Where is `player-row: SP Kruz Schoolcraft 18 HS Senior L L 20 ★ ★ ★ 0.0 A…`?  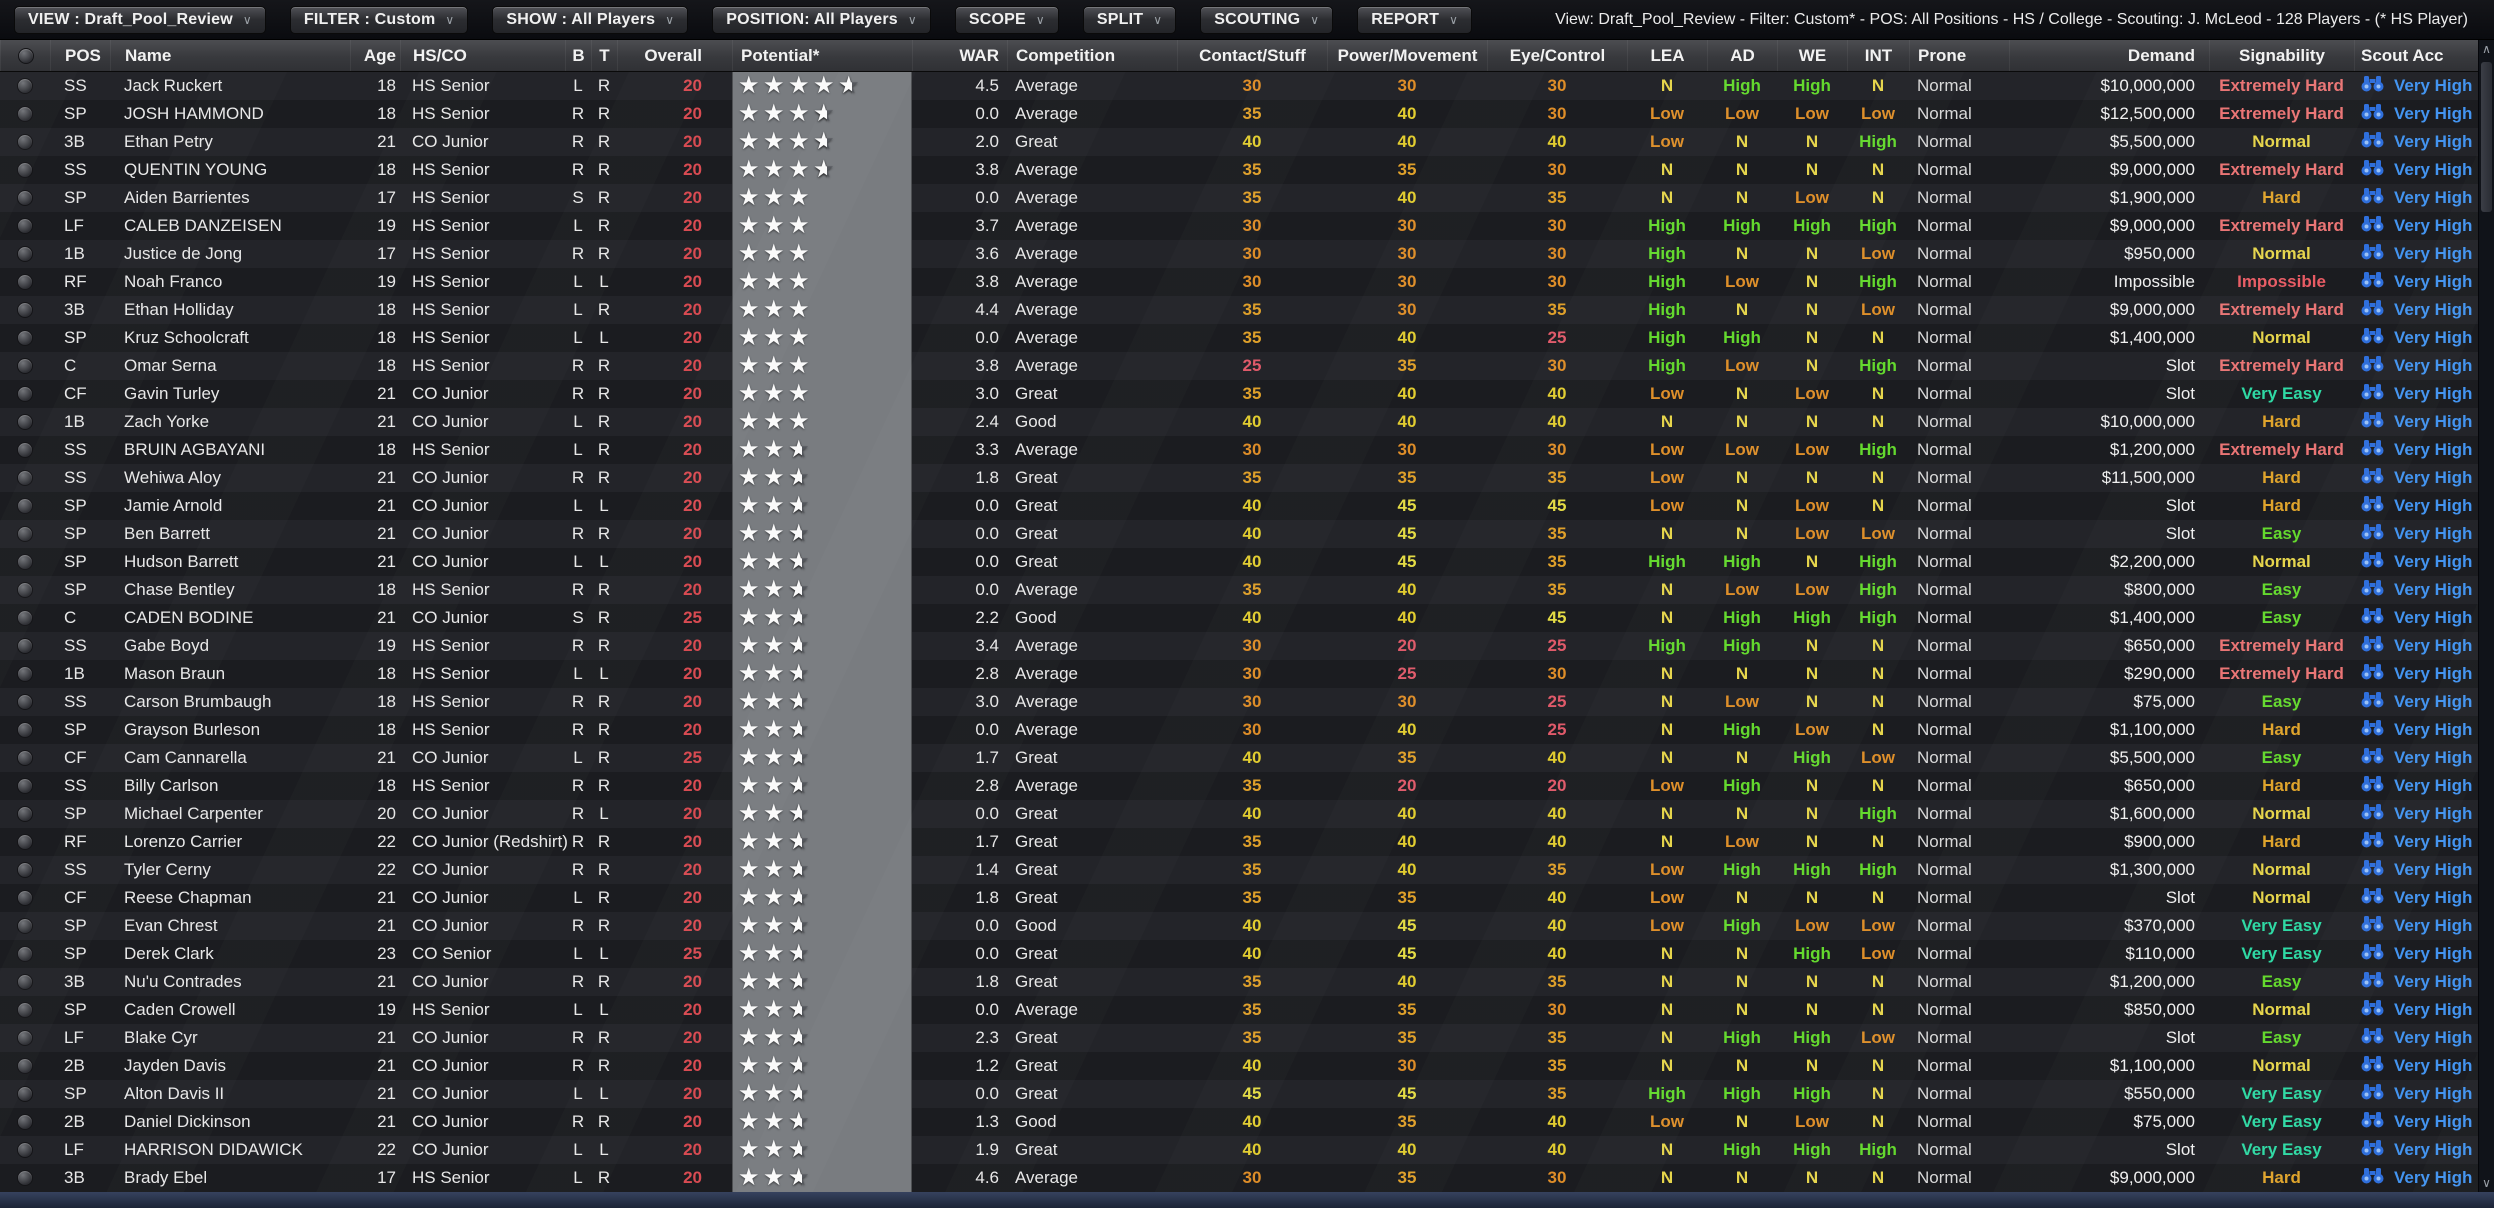
player-row: SP Kruz Schoolcraft 18 HS Senior L L 20 ★ ★ ★ 0.0 A… is located at coordinates (1239, 338).